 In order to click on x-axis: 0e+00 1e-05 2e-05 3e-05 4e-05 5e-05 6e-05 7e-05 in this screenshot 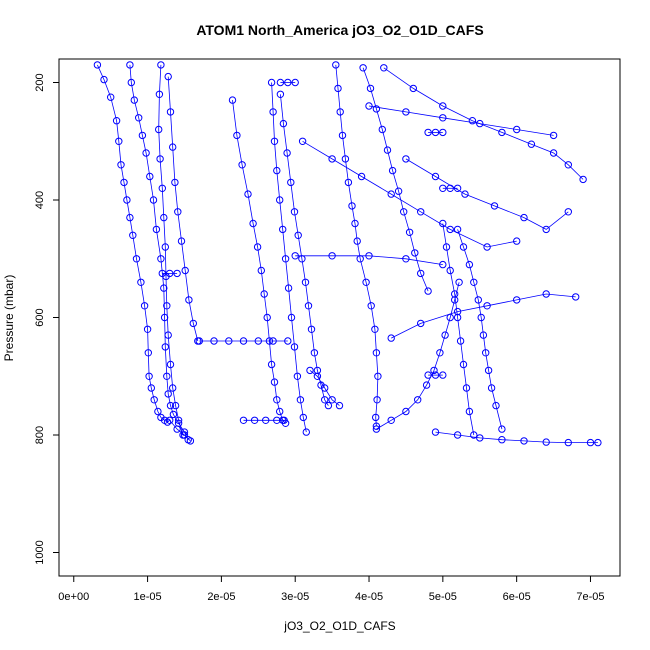, I will do `click(331, 589)`.